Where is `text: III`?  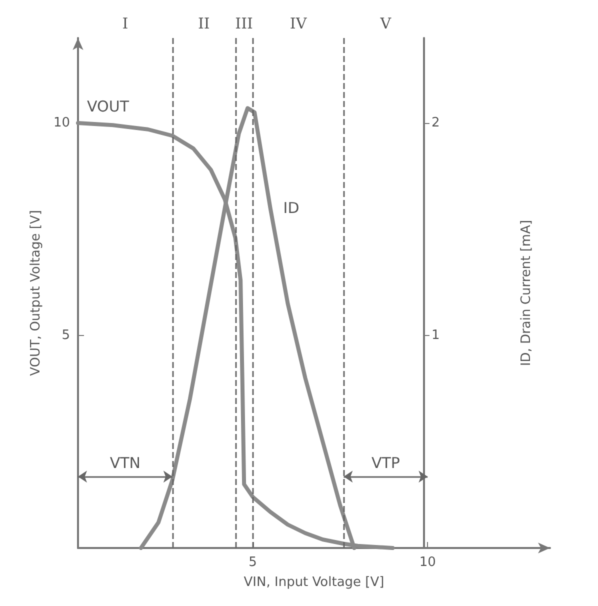 text: III is located at coordinates (244, 23).